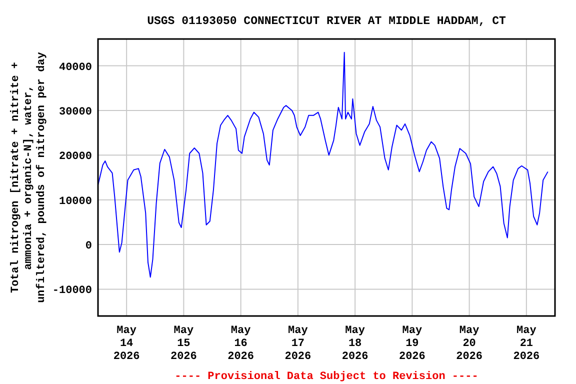 The height and width of the screenshot is (384, 576). Describe the element at coordinates (526, 344) in the screenshot. I see `x-tick-label: May 21 2026` at that location.